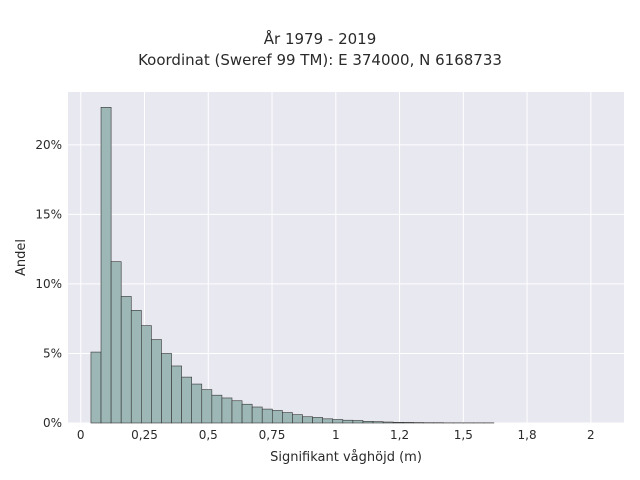  I want to click on x-axis-label: Signifikant våghöjd (m), so click(346, 457).